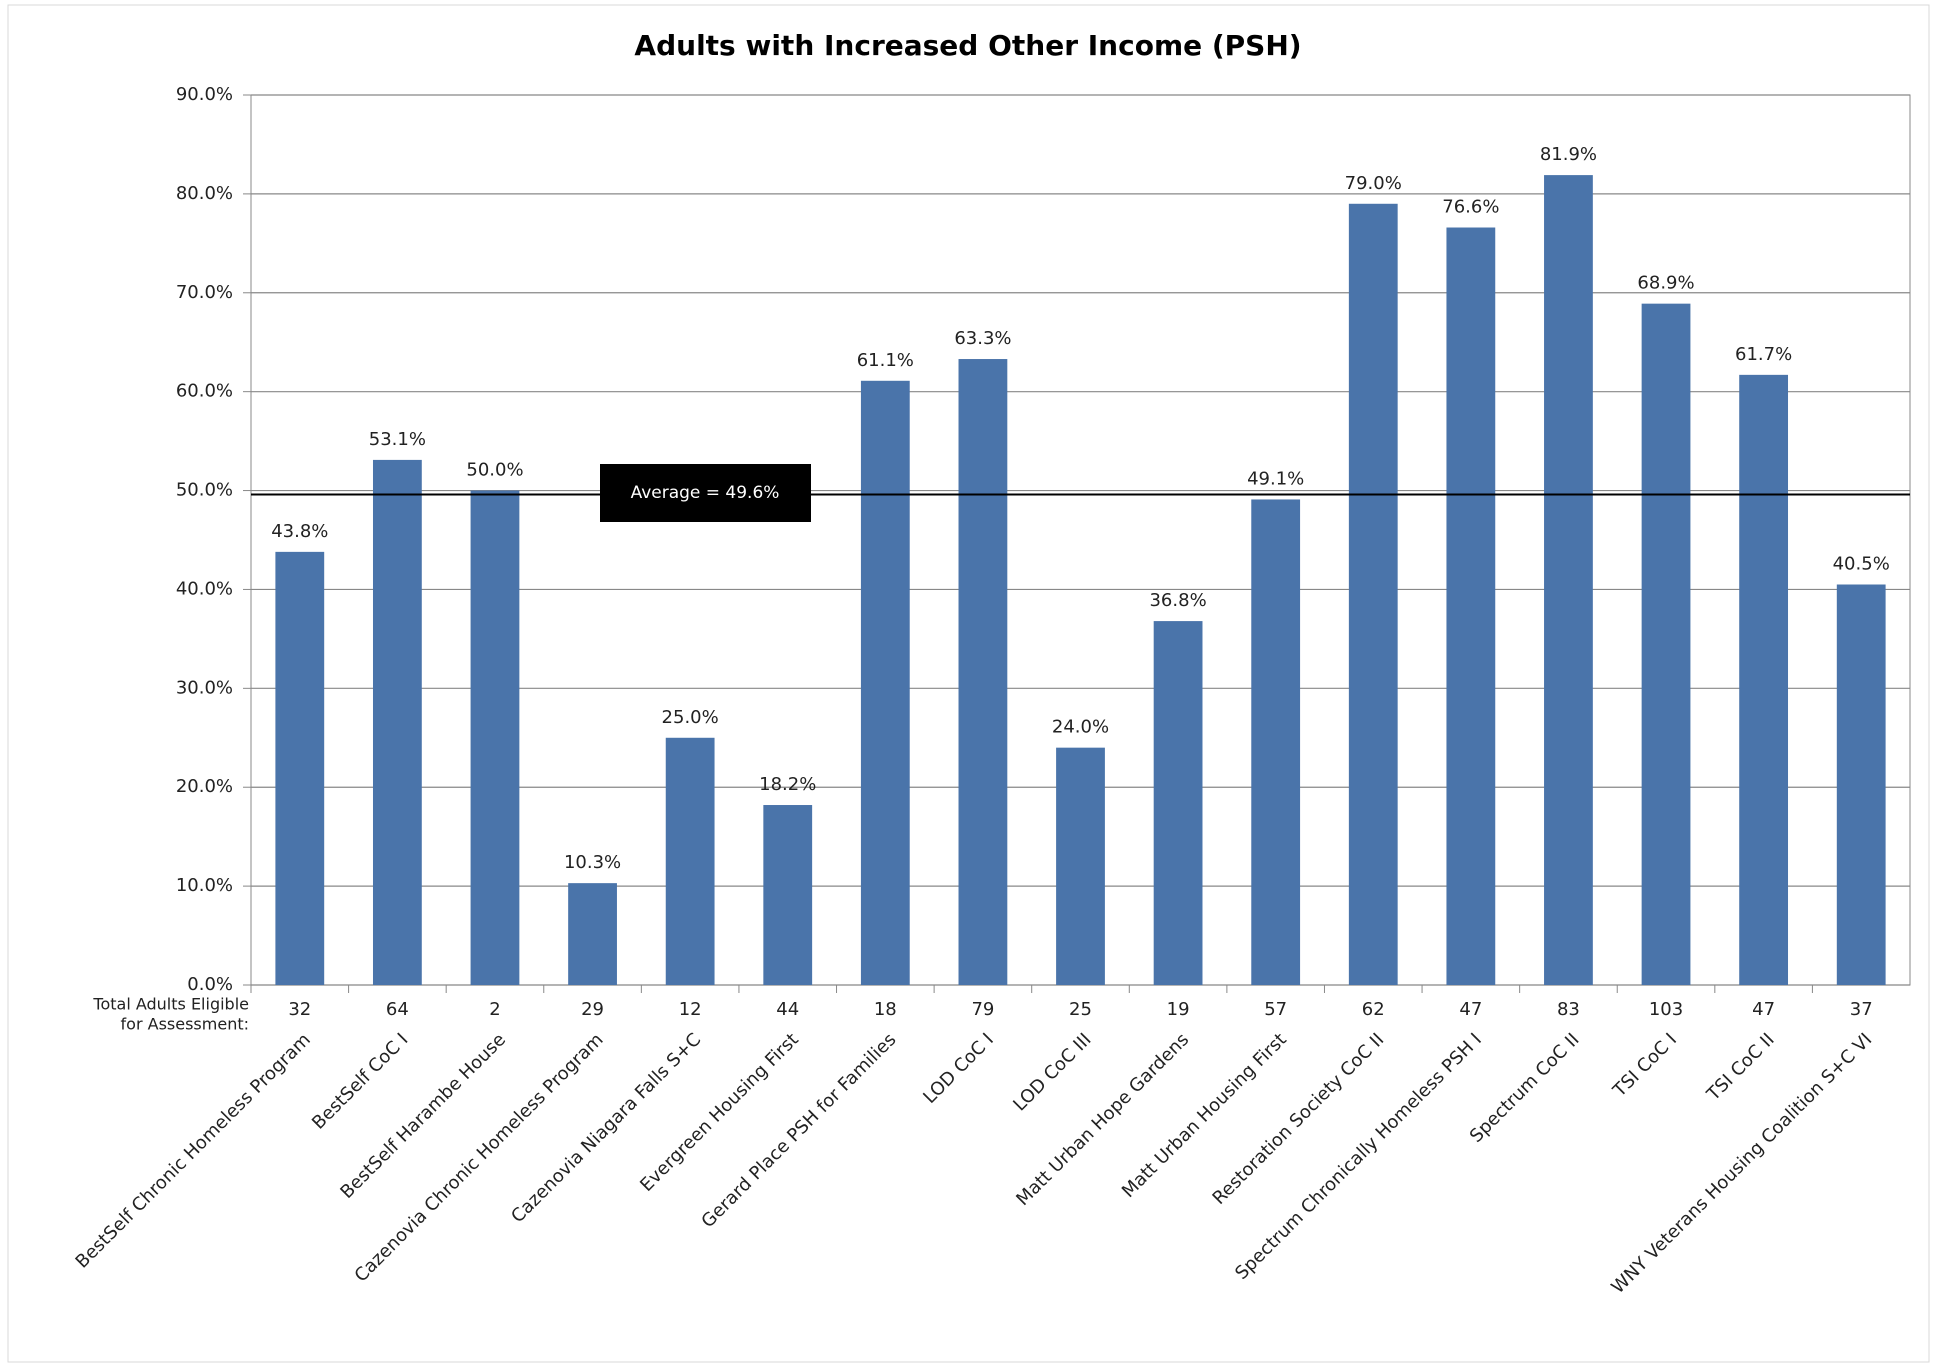  Describe the element at coordinates (1568, 154) in the screenshot. I see `data-label: 81.9%` at that location.